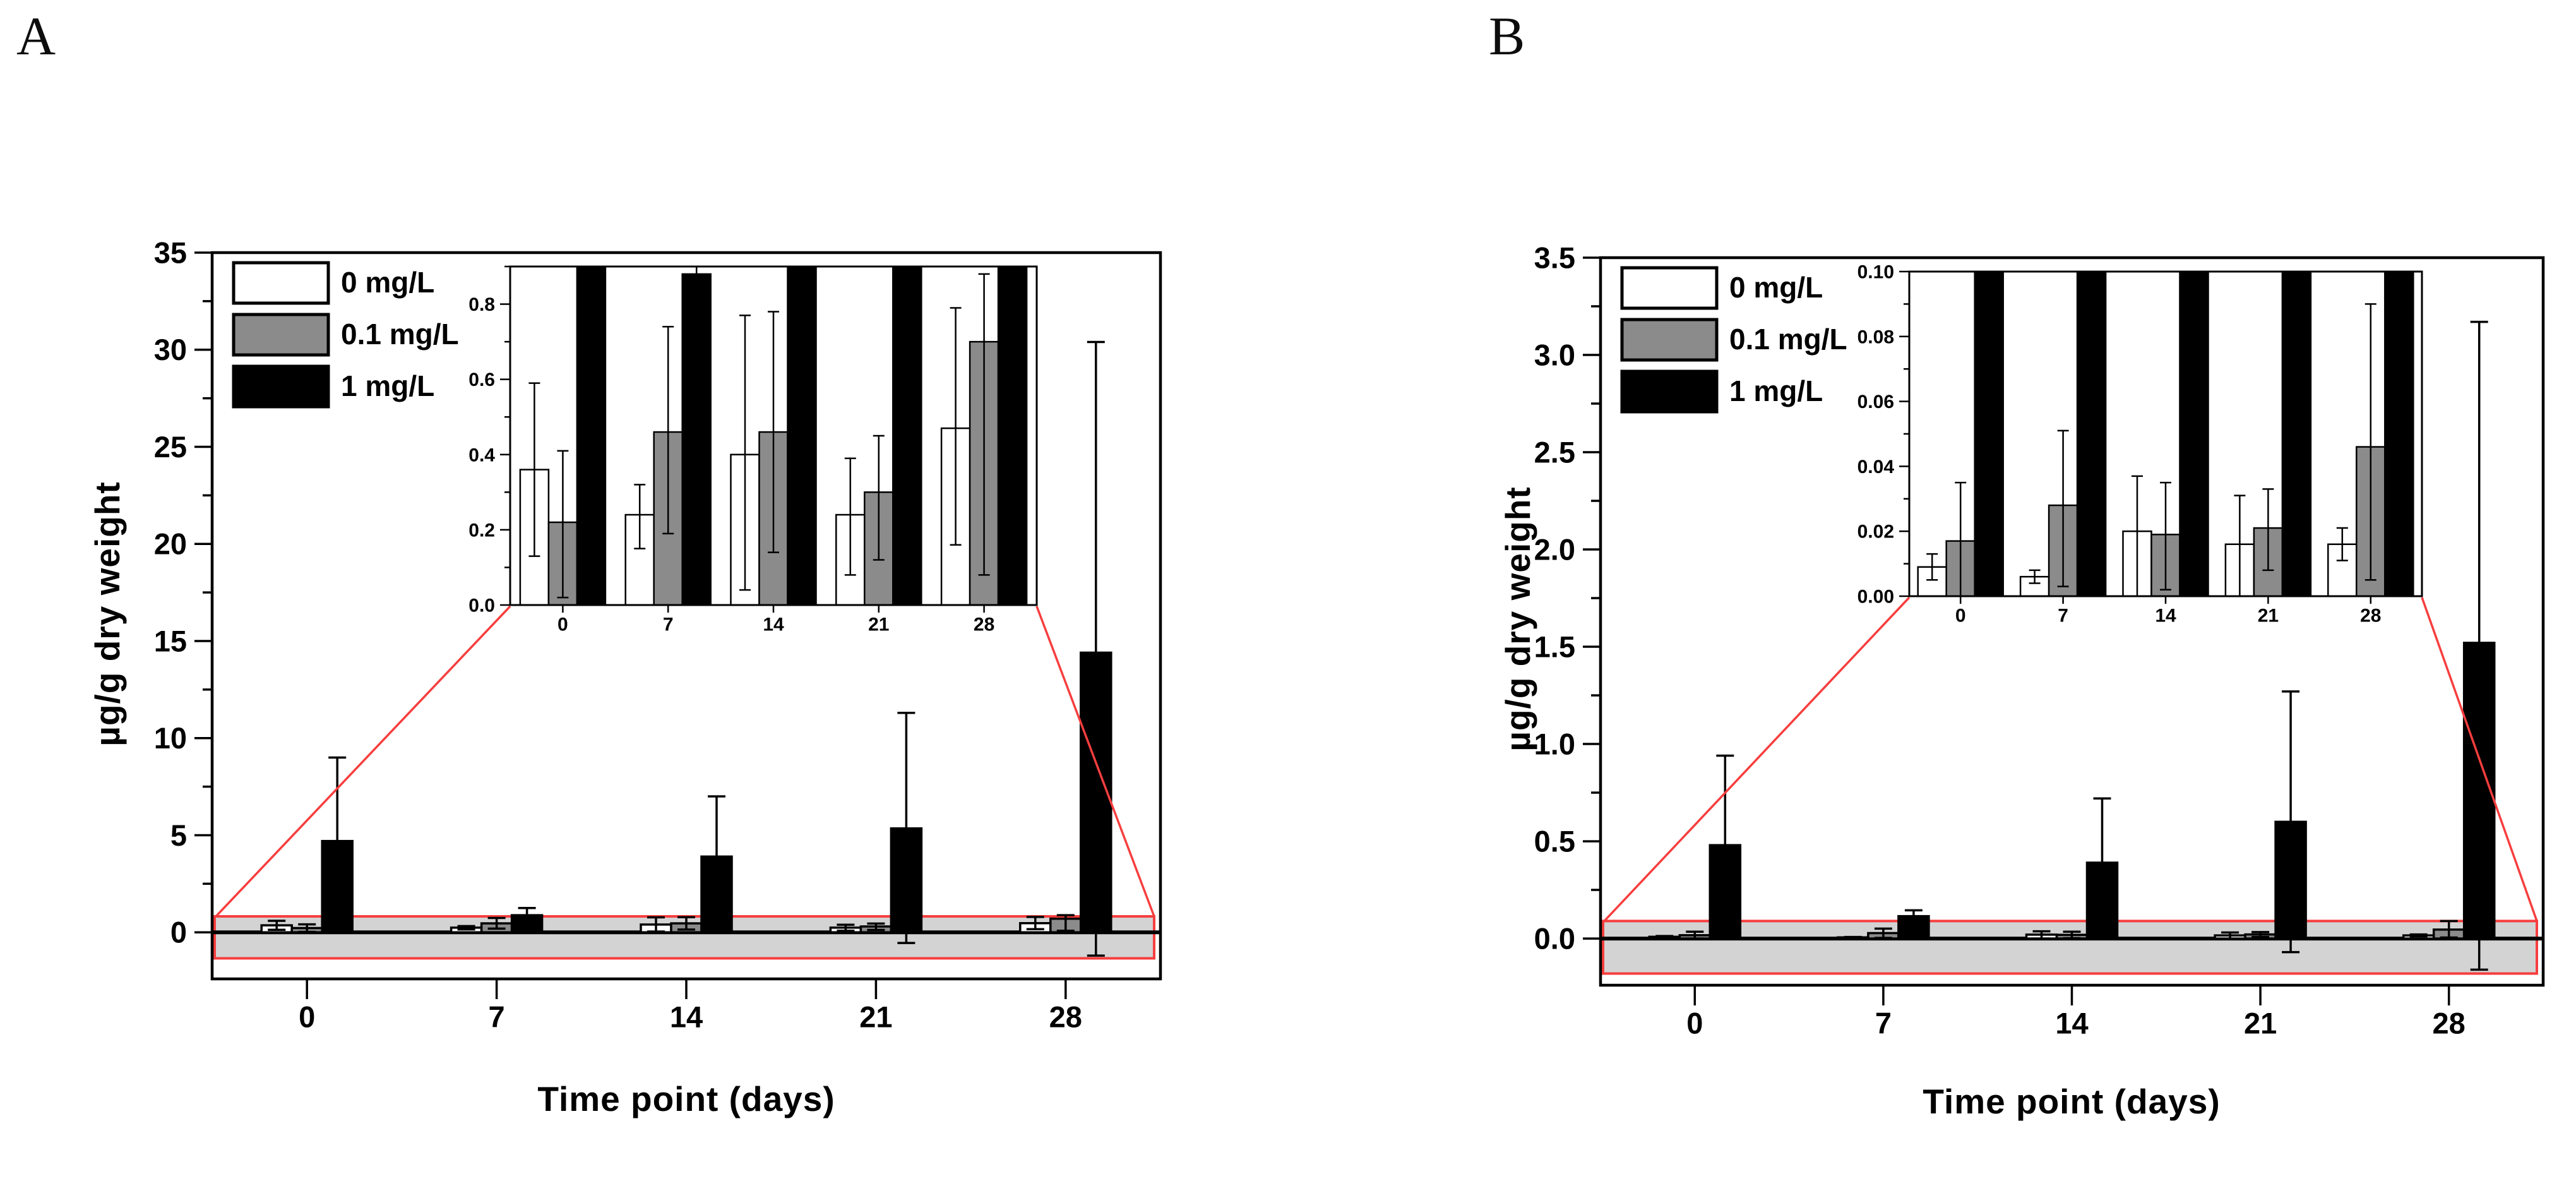  Describe the element at coordinates (1554, 745) in the screenshot. I see `svg-text: 1.0` at that location.